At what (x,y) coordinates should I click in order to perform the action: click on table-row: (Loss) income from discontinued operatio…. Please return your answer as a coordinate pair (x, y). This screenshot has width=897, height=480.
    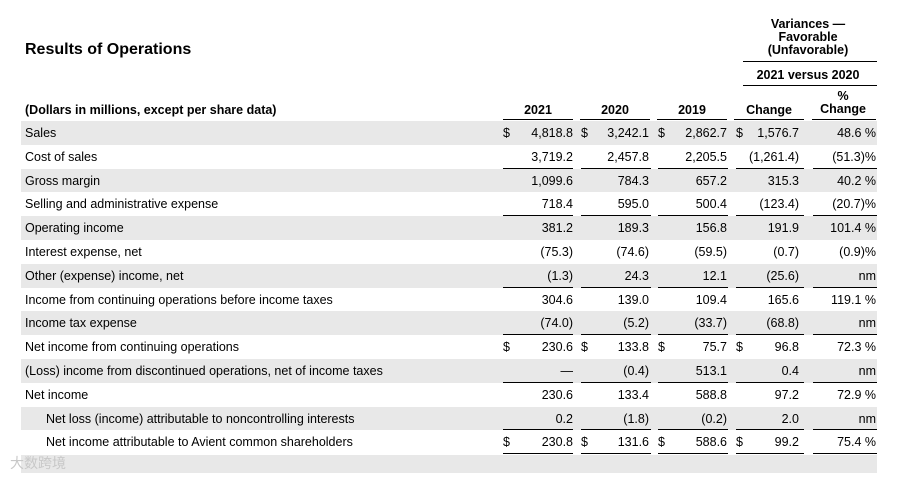
    Looking at the image, I should click on (449, 370).